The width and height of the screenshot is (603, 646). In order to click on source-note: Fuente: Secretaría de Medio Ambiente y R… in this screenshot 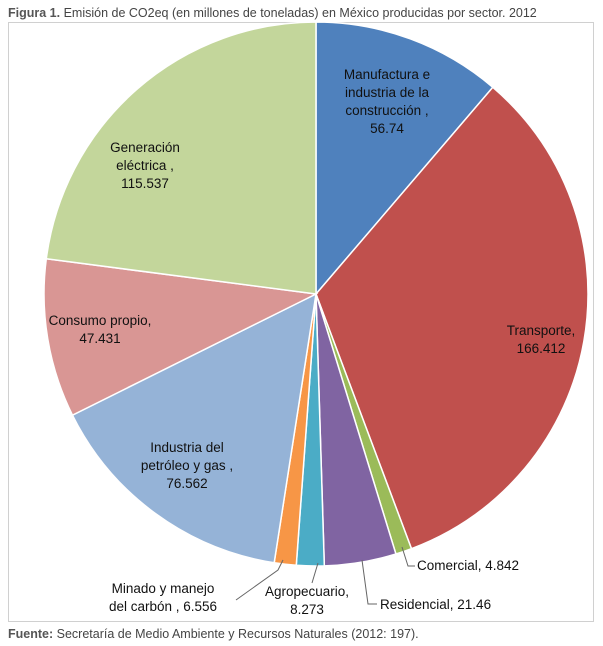, I will do `click(213, 634)`.